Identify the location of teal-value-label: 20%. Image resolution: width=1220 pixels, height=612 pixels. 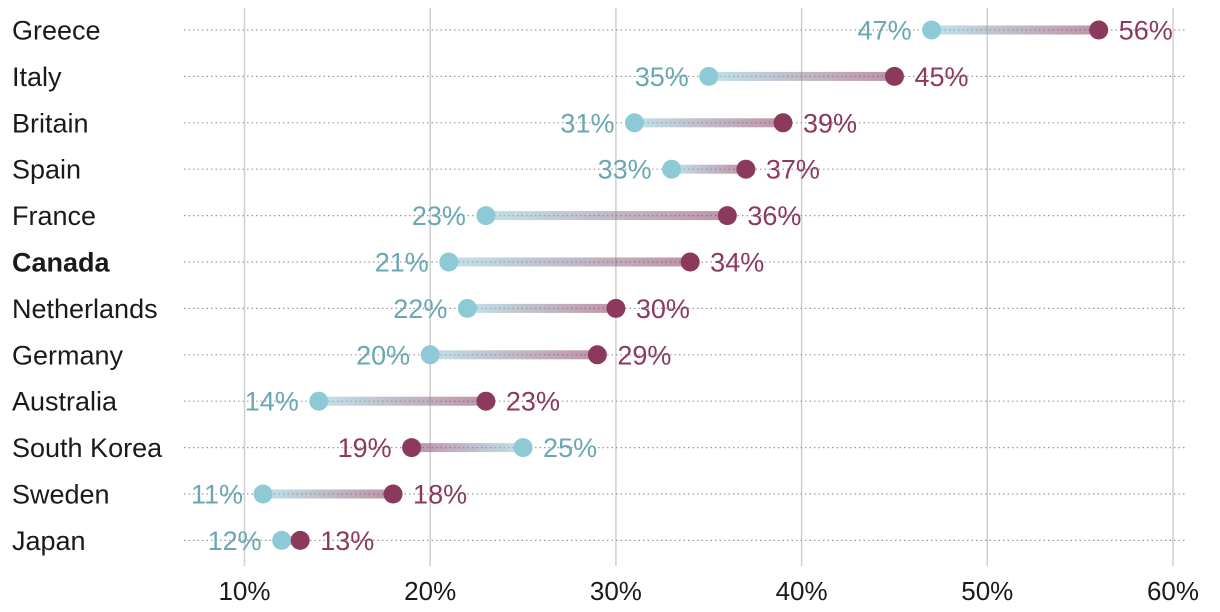
(383, 355).